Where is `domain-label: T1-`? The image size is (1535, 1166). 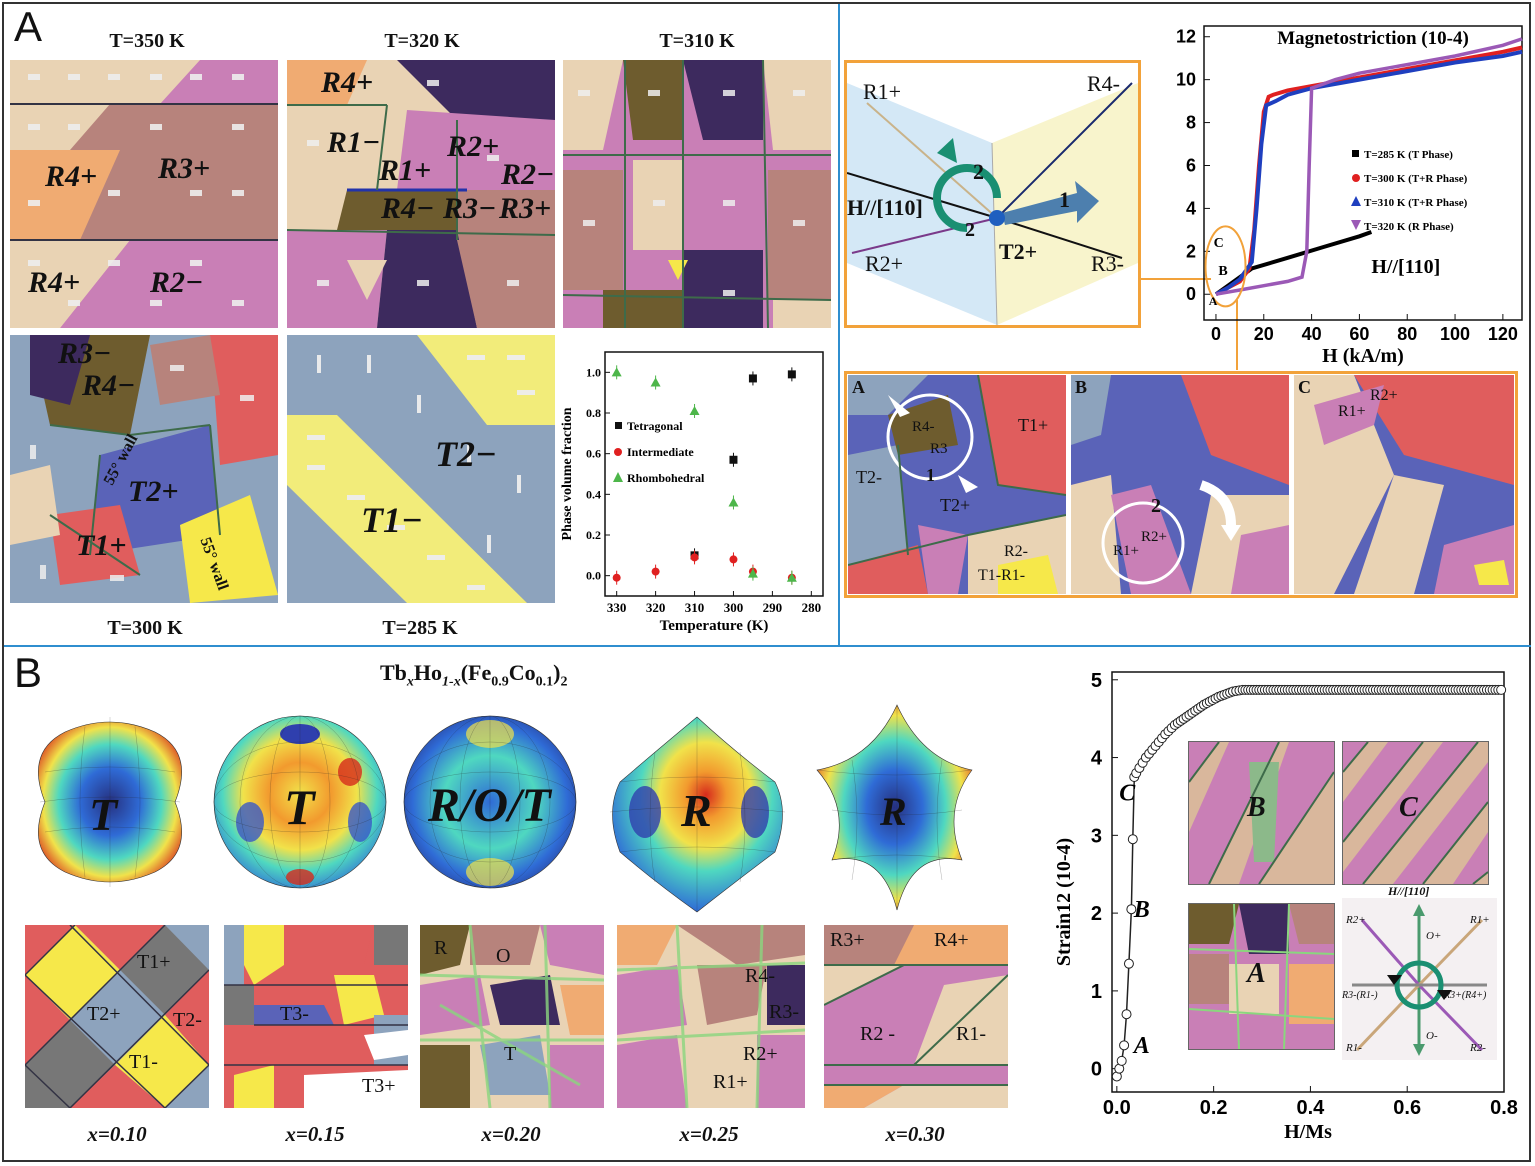
domain-label: T1- is located at coordinates (143, 1062).